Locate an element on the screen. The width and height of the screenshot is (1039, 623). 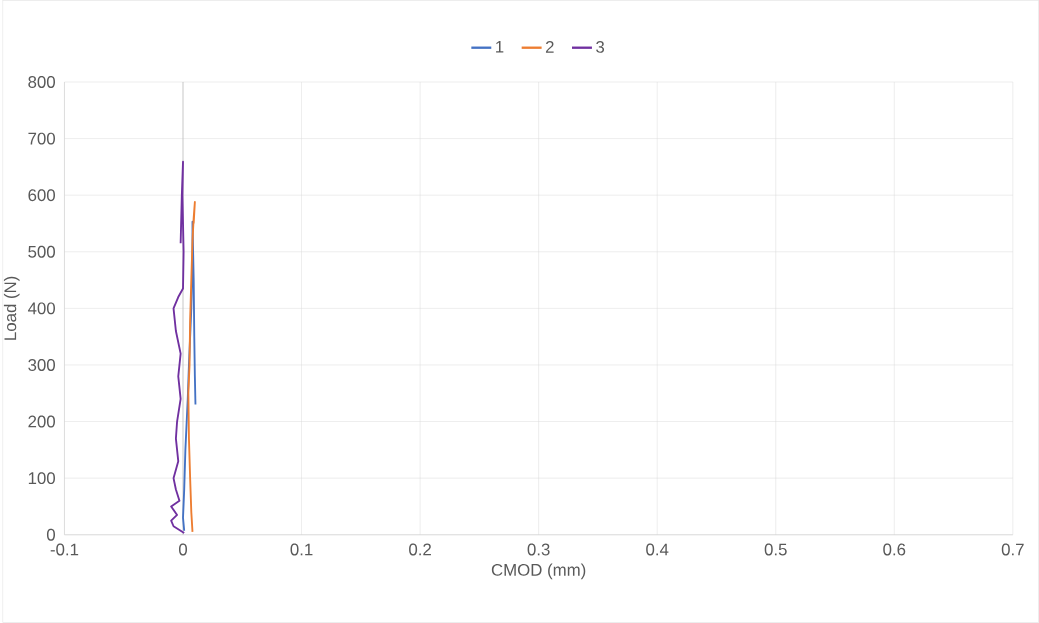
x-tick-label: 0.5 is located at coordinates (775, 549).